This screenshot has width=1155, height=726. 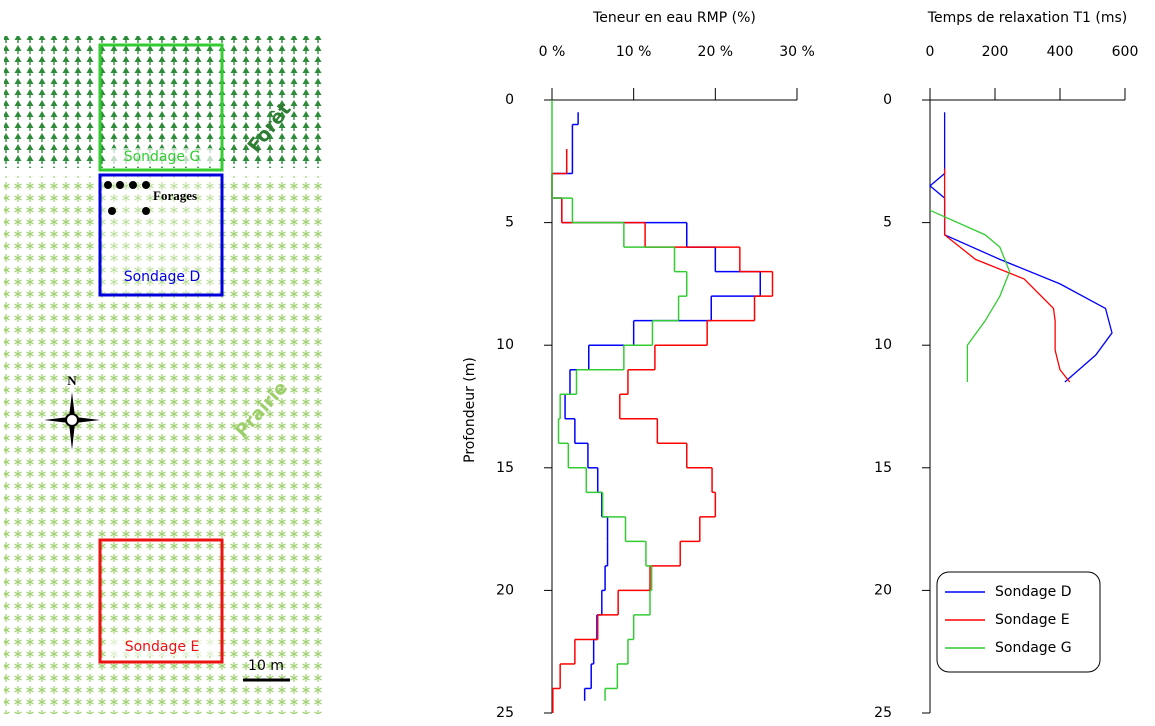 I want to click on zone-label: Sondage G, so click(x=162, y=157).